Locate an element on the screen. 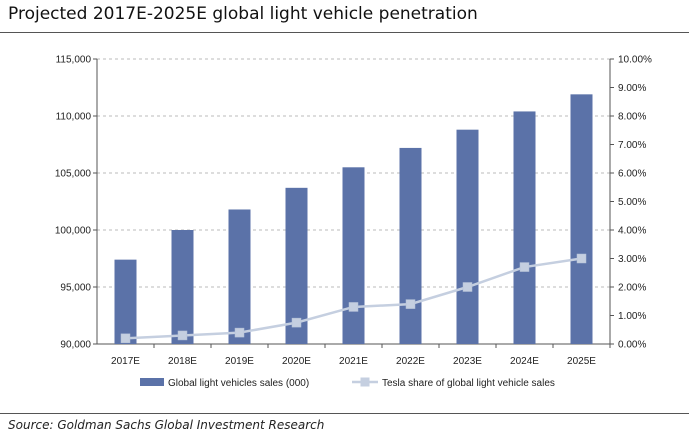  legend-swatch-marker is located at coordinates (365, 382).